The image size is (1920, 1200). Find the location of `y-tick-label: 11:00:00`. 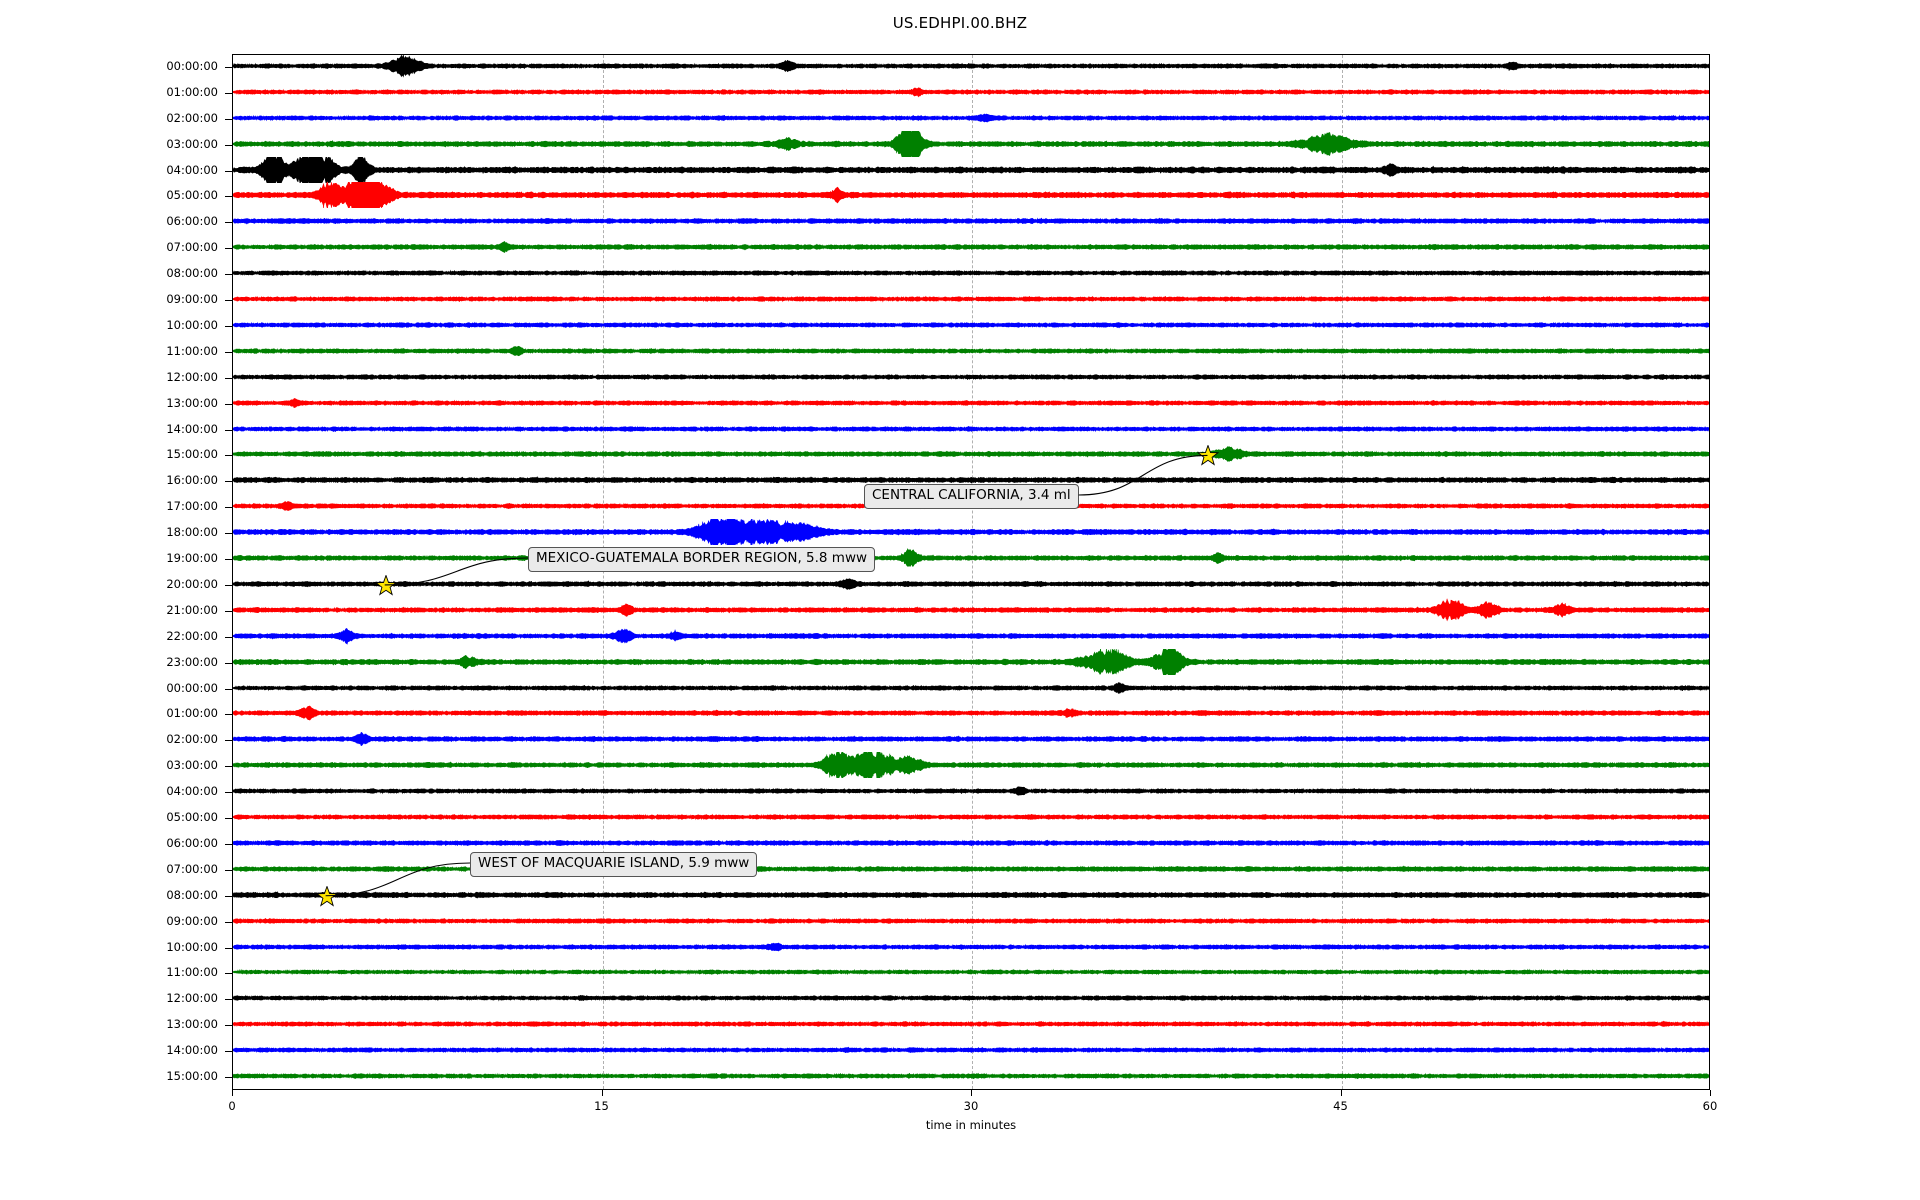

y-tick-label: 11:00:00 is located at coordinates (192, 350).